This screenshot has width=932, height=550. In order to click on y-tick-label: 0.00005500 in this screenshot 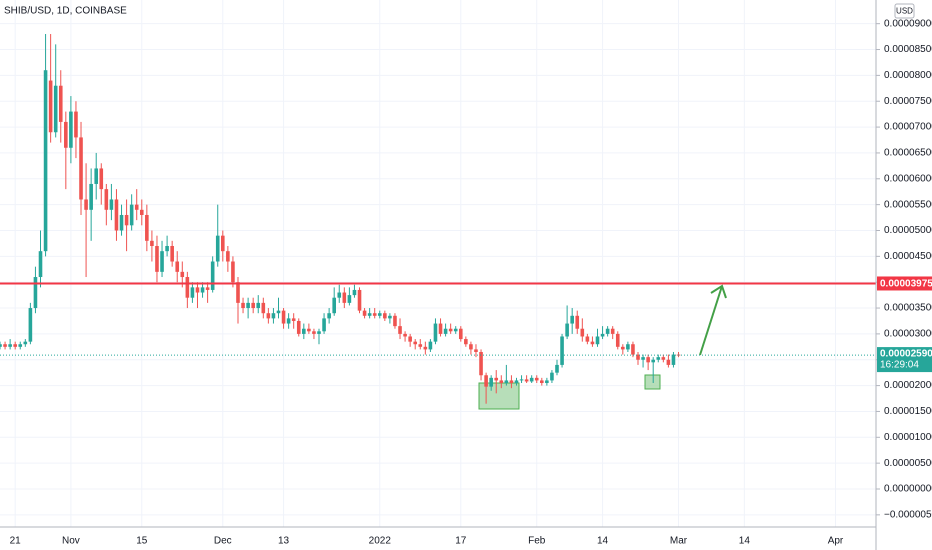, I will do `click(908, 204)`.